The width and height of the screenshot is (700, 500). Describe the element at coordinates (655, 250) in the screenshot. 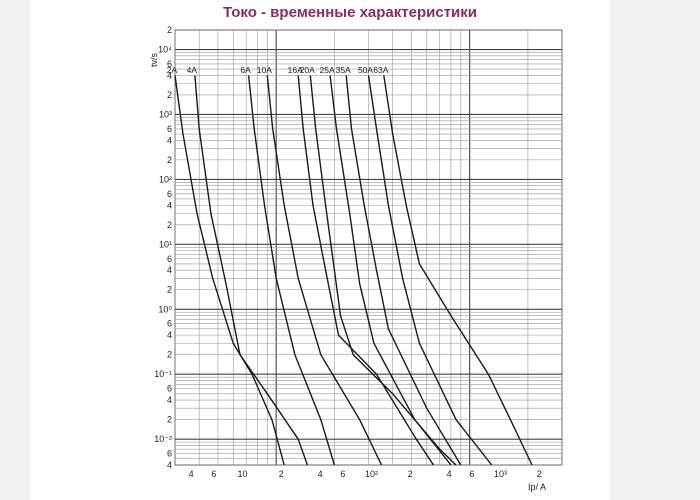

I see `right-margin-panel` at that location.